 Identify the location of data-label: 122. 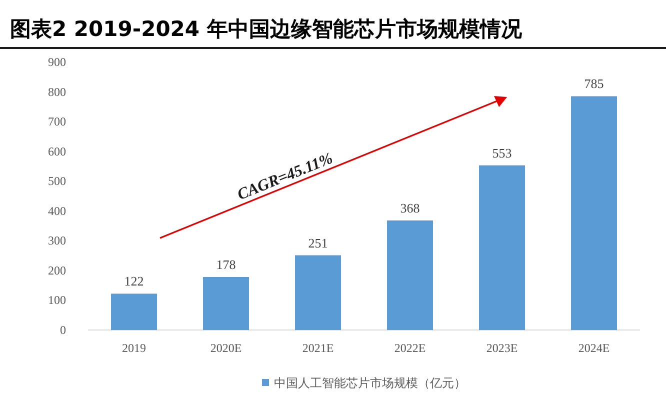
(134, 281).